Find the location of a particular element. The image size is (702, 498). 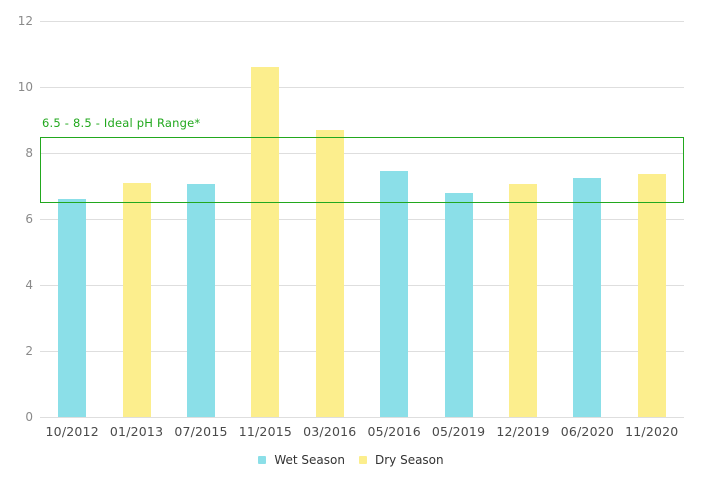

y-axis-tick-label: 6 is located at coordinates (29, 219).